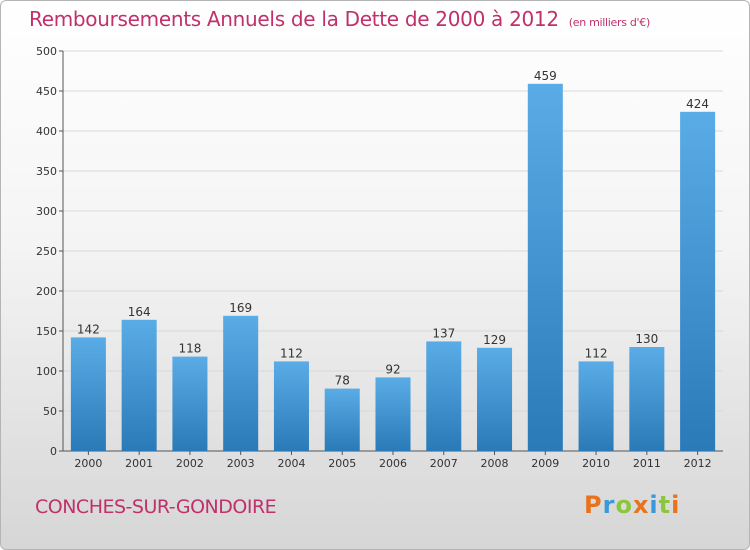 Image resolution: width=750 pixels, height=550 pixels. I want to click on x-tick-label: 2011, so click(647, 463).